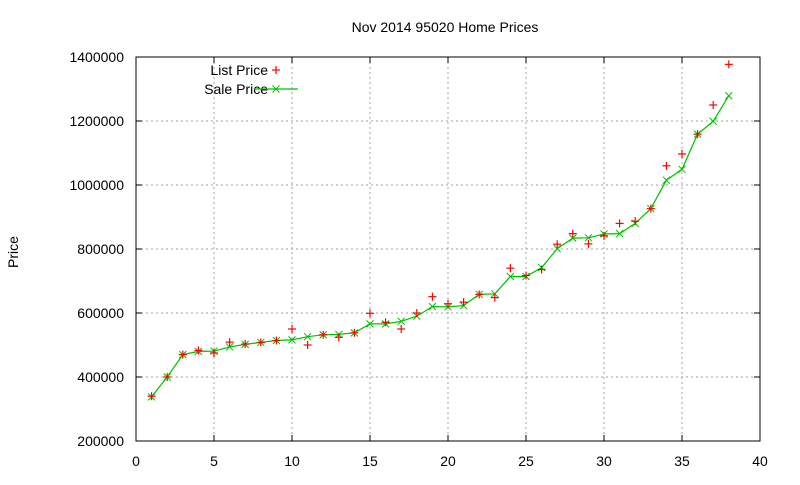 This screenshot has height=485, width=800. I want to click on y-axis-label: Price, so click(13, 252).